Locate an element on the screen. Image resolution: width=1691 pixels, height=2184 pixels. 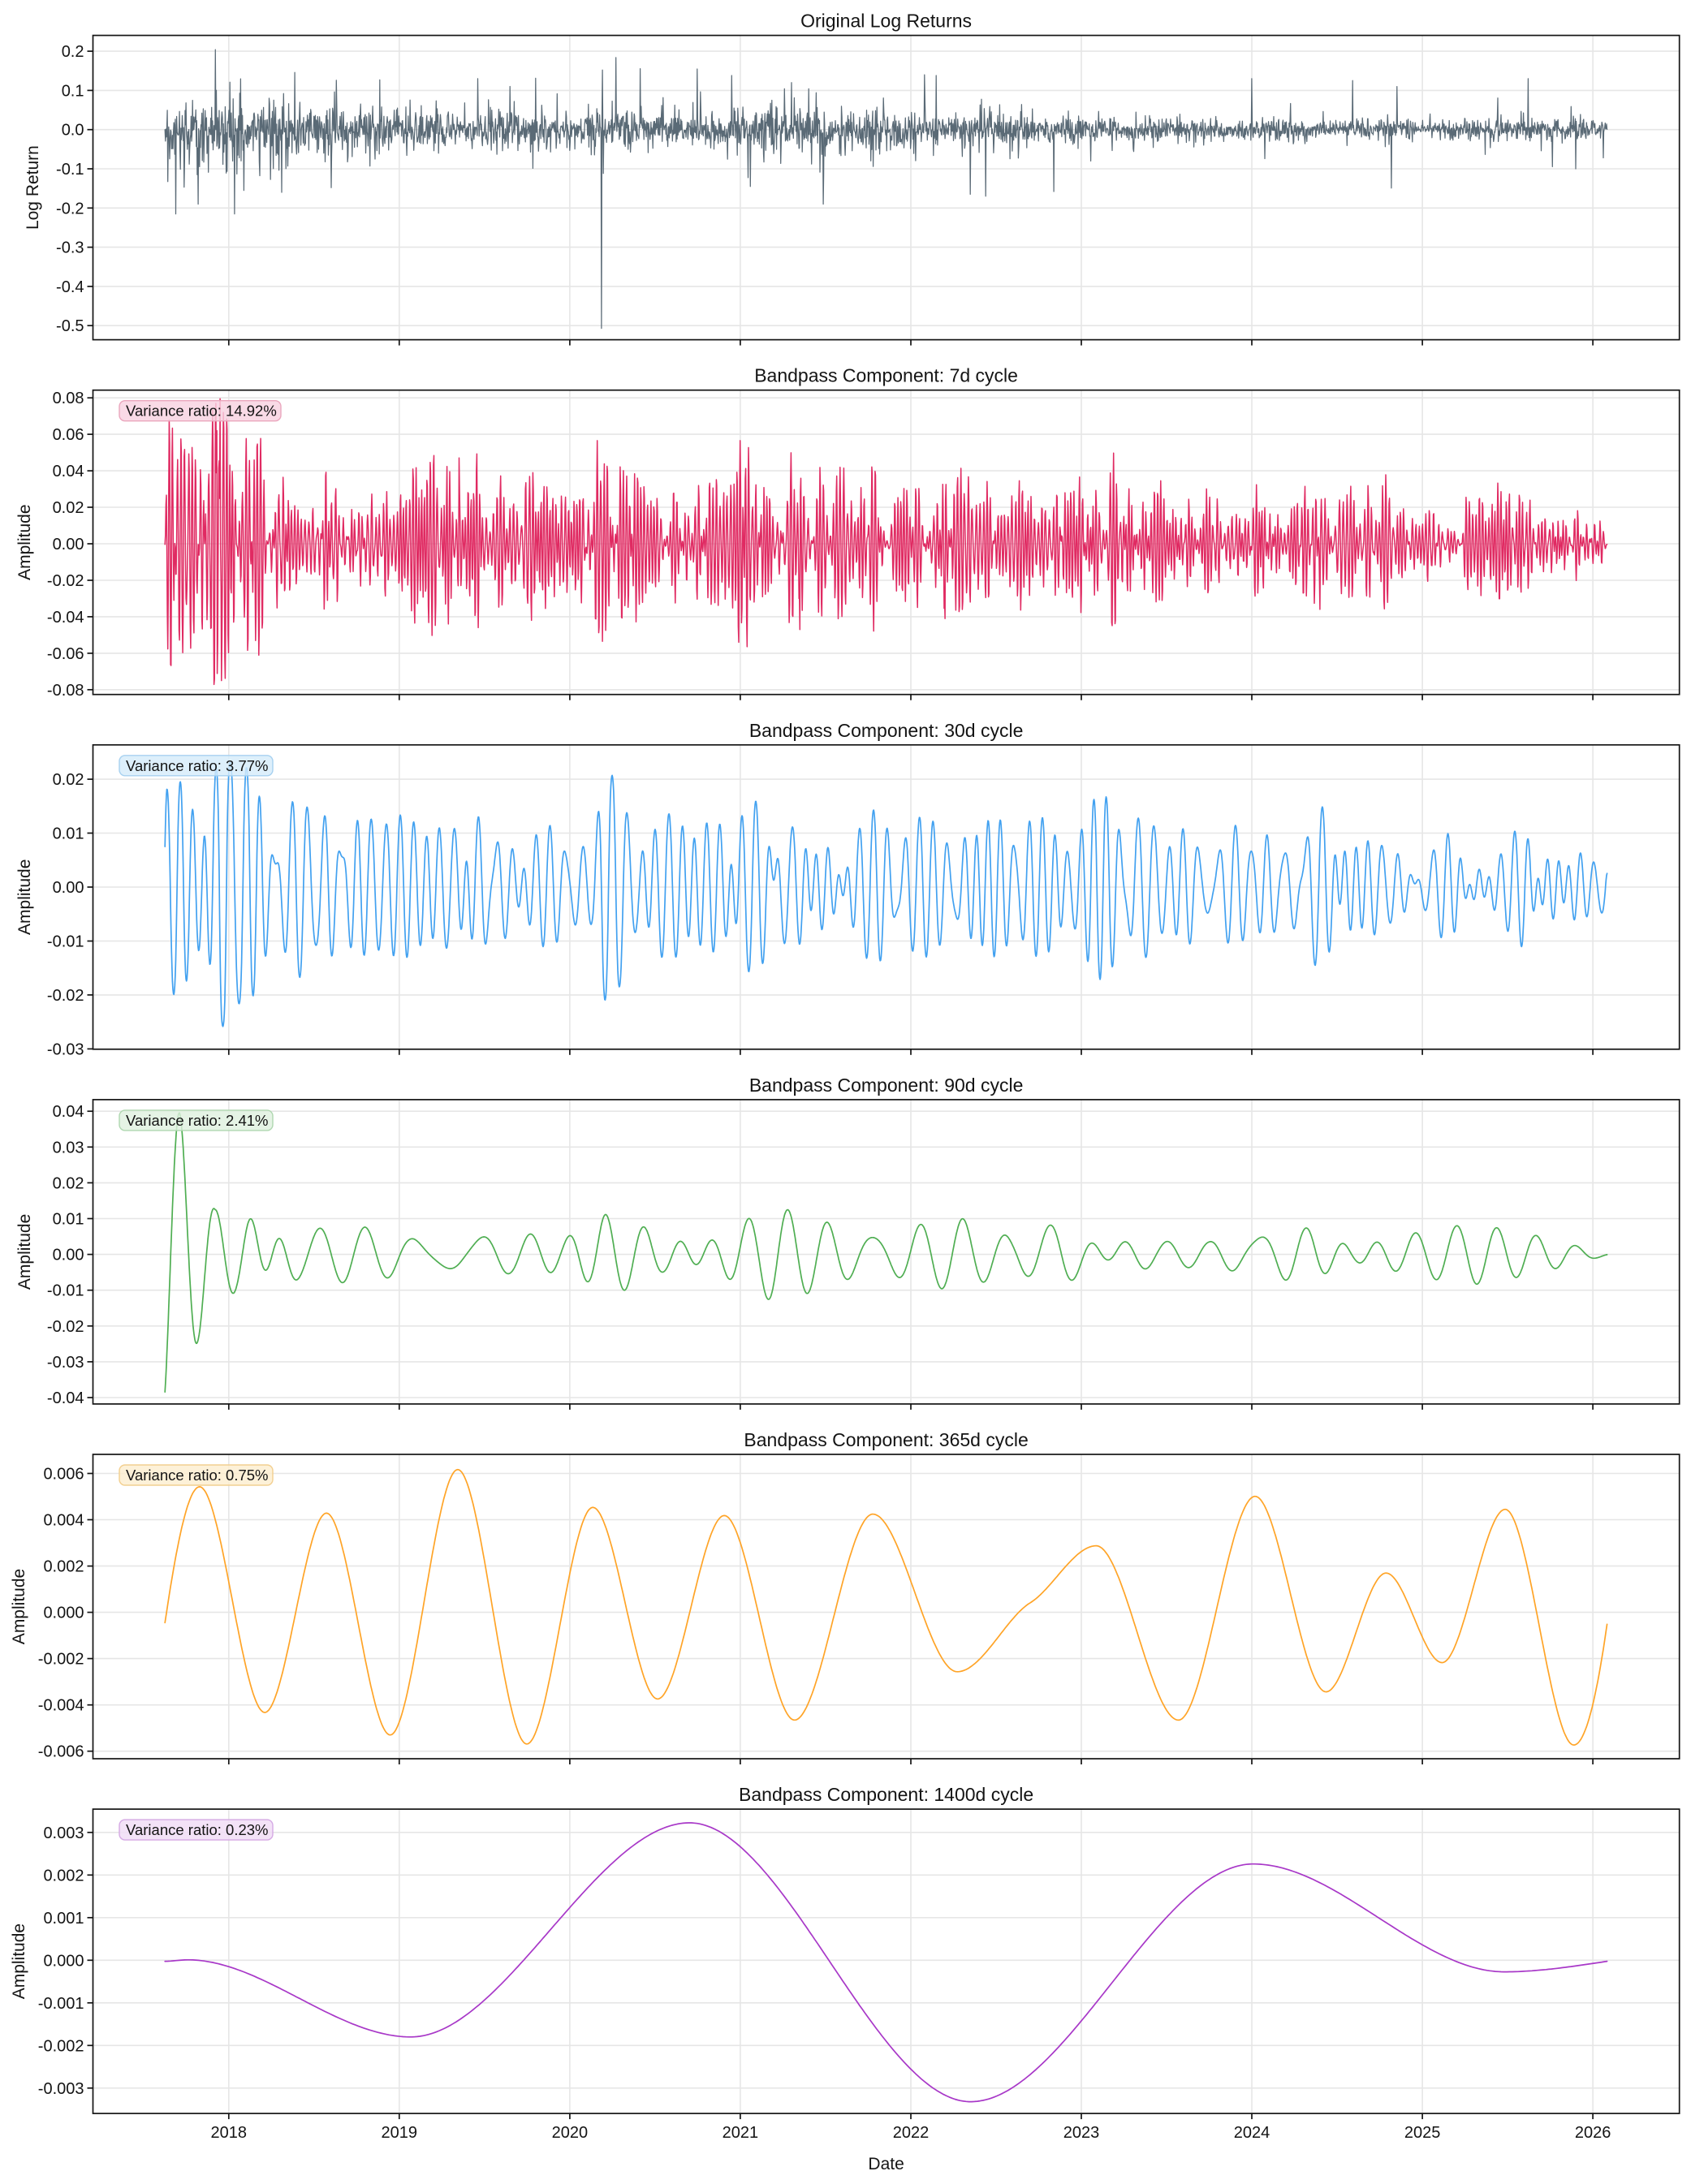
svg-text: 0.006 is located at coordinates (63, 1475).